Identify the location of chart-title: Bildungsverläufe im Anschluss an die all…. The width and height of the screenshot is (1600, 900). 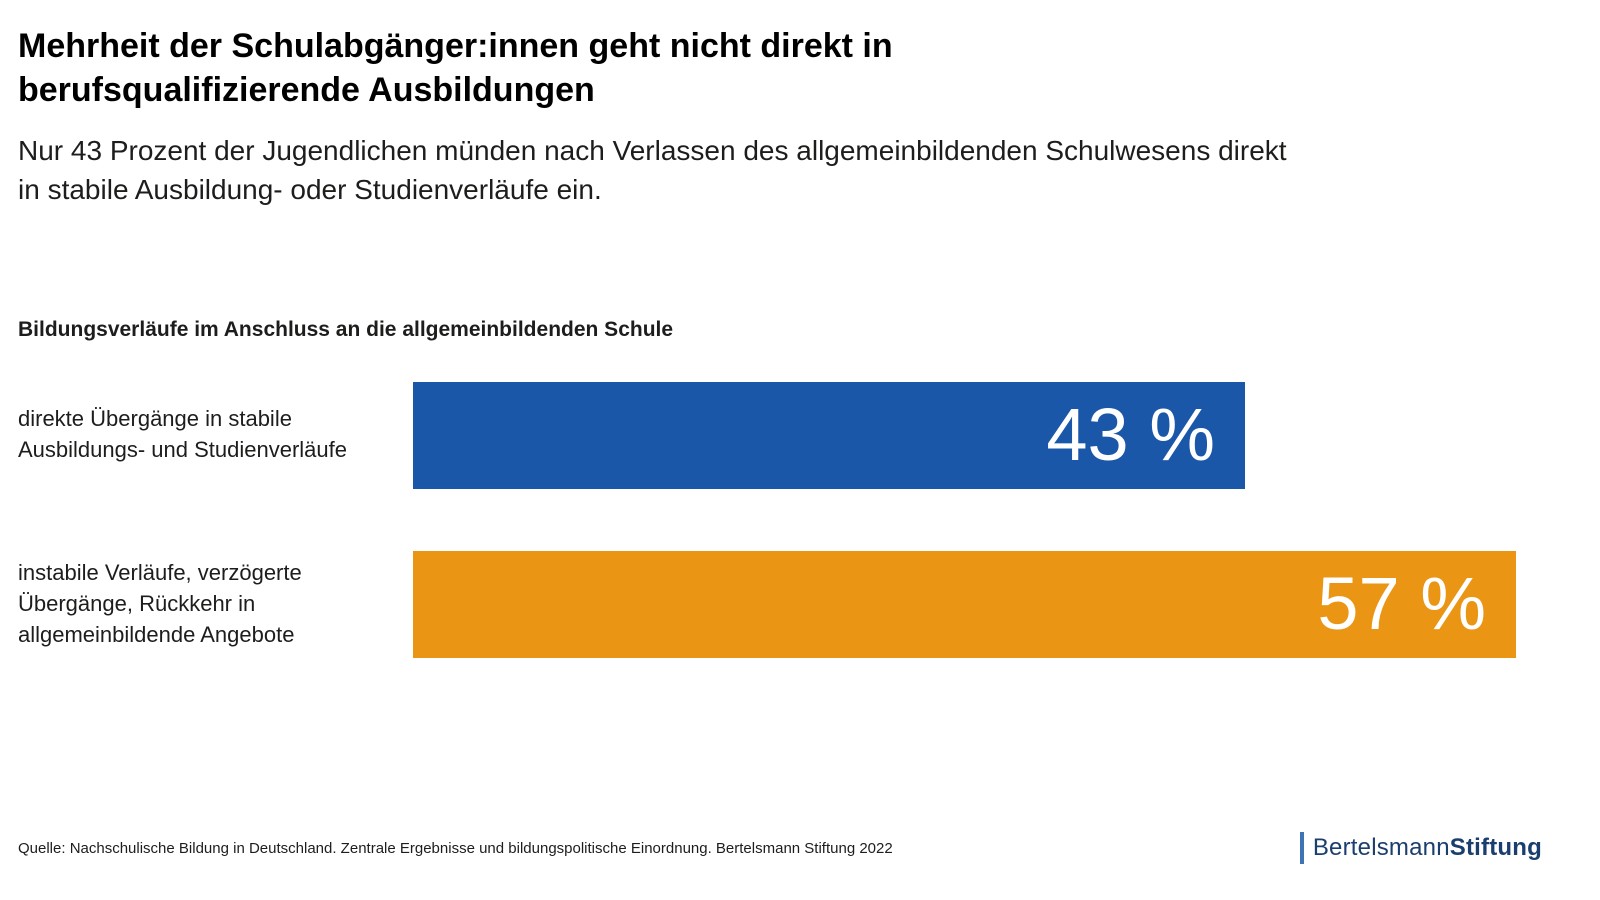
(346, 329).